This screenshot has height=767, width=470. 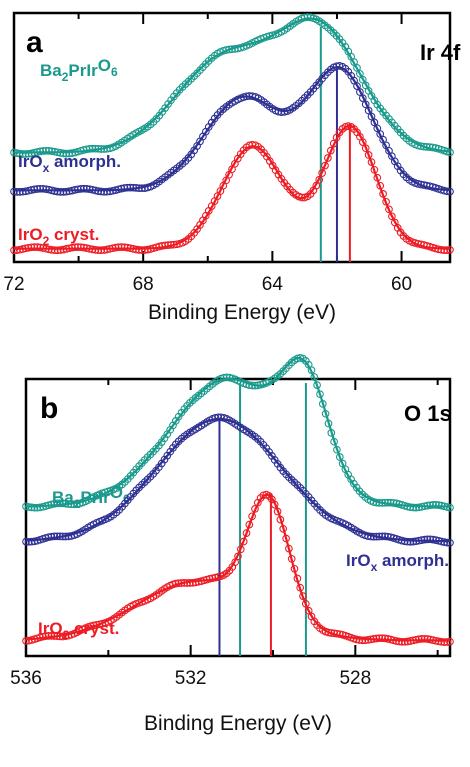 I want to click on x-tick-label: 68, so click(x=143, y=284).